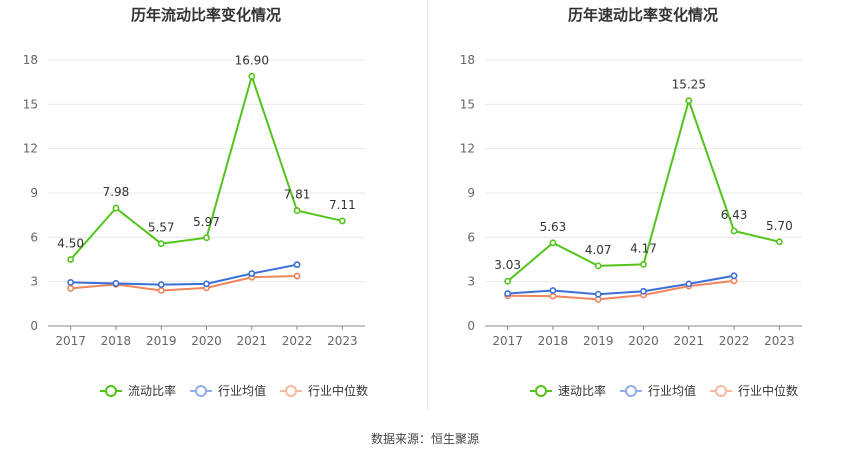 The width and height of the screenshot is (850, 458). Describe the element at coordinates (70, 244) in the screenshot. I see `data-label: 4.50` at that location.